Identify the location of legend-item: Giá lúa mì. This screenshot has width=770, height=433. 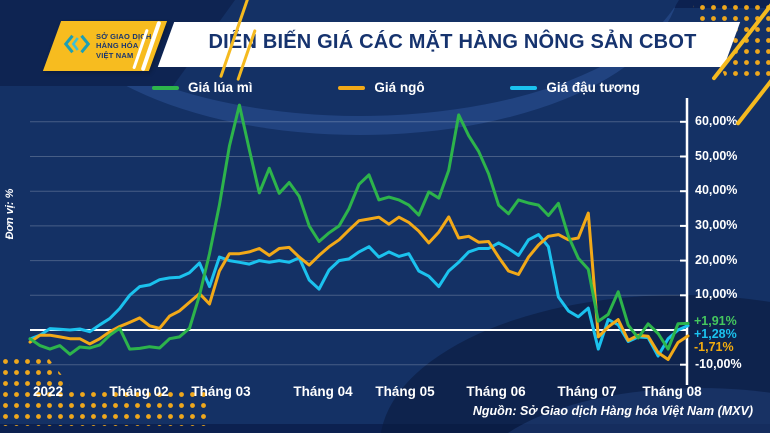
(202, 87).